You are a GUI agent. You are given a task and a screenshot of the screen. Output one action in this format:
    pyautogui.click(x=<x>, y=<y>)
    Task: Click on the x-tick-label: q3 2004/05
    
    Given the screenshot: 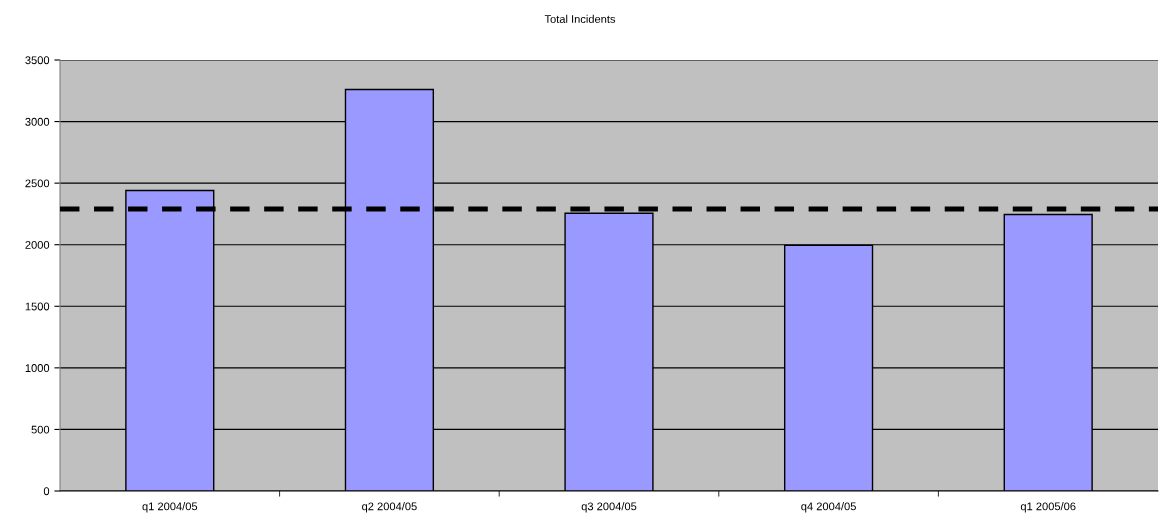 What is the action you would take?
    pyautogui.click(x=609, y=507)
    